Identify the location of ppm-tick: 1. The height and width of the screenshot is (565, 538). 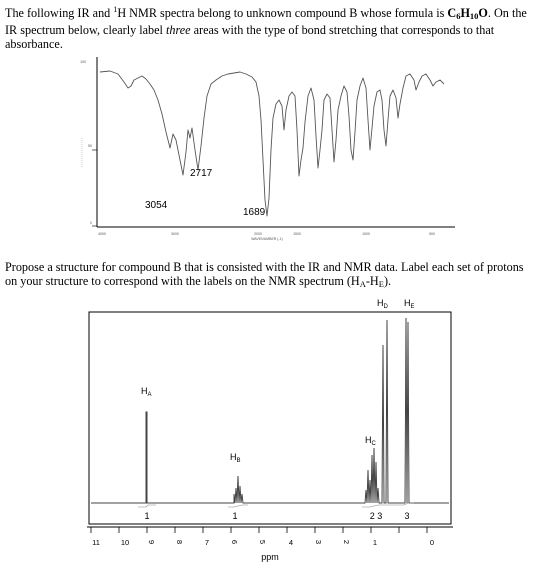
(375, 542).